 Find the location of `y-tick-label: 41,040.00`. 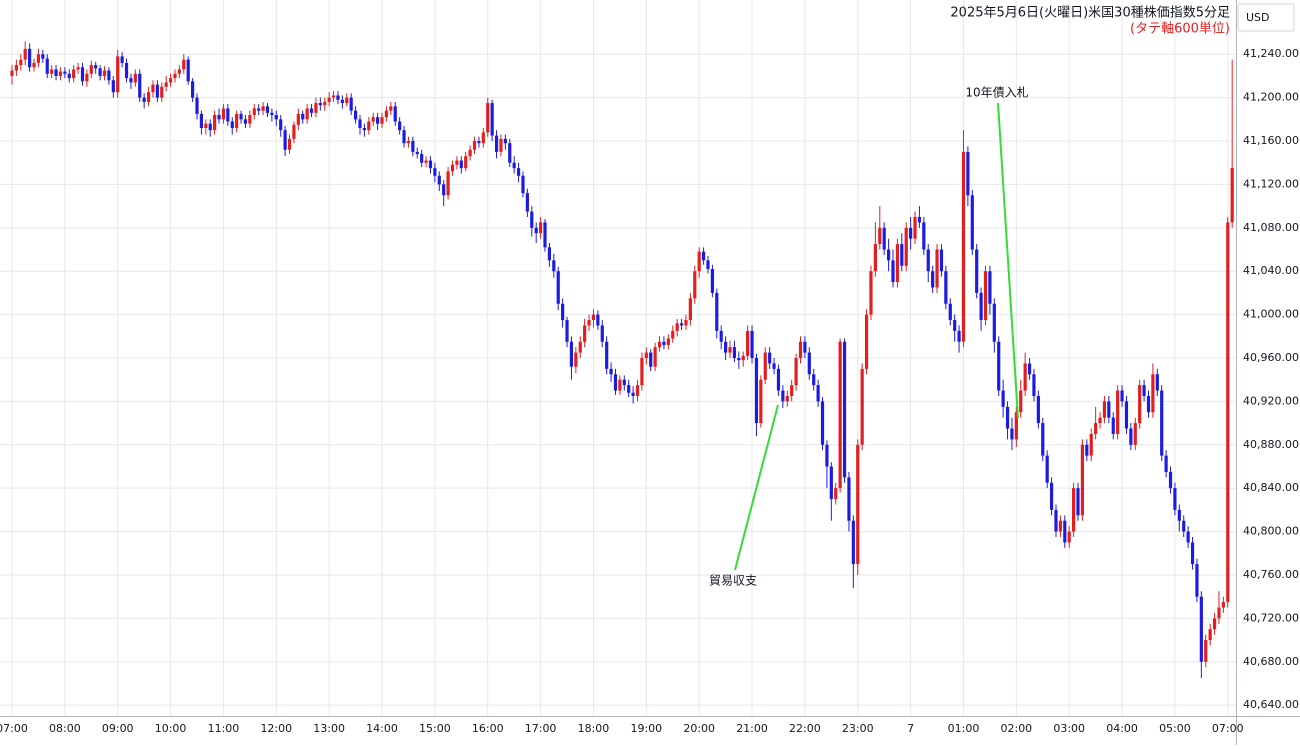

y-tick-label: 41,040.00 is located at coordinates (1271, 270).